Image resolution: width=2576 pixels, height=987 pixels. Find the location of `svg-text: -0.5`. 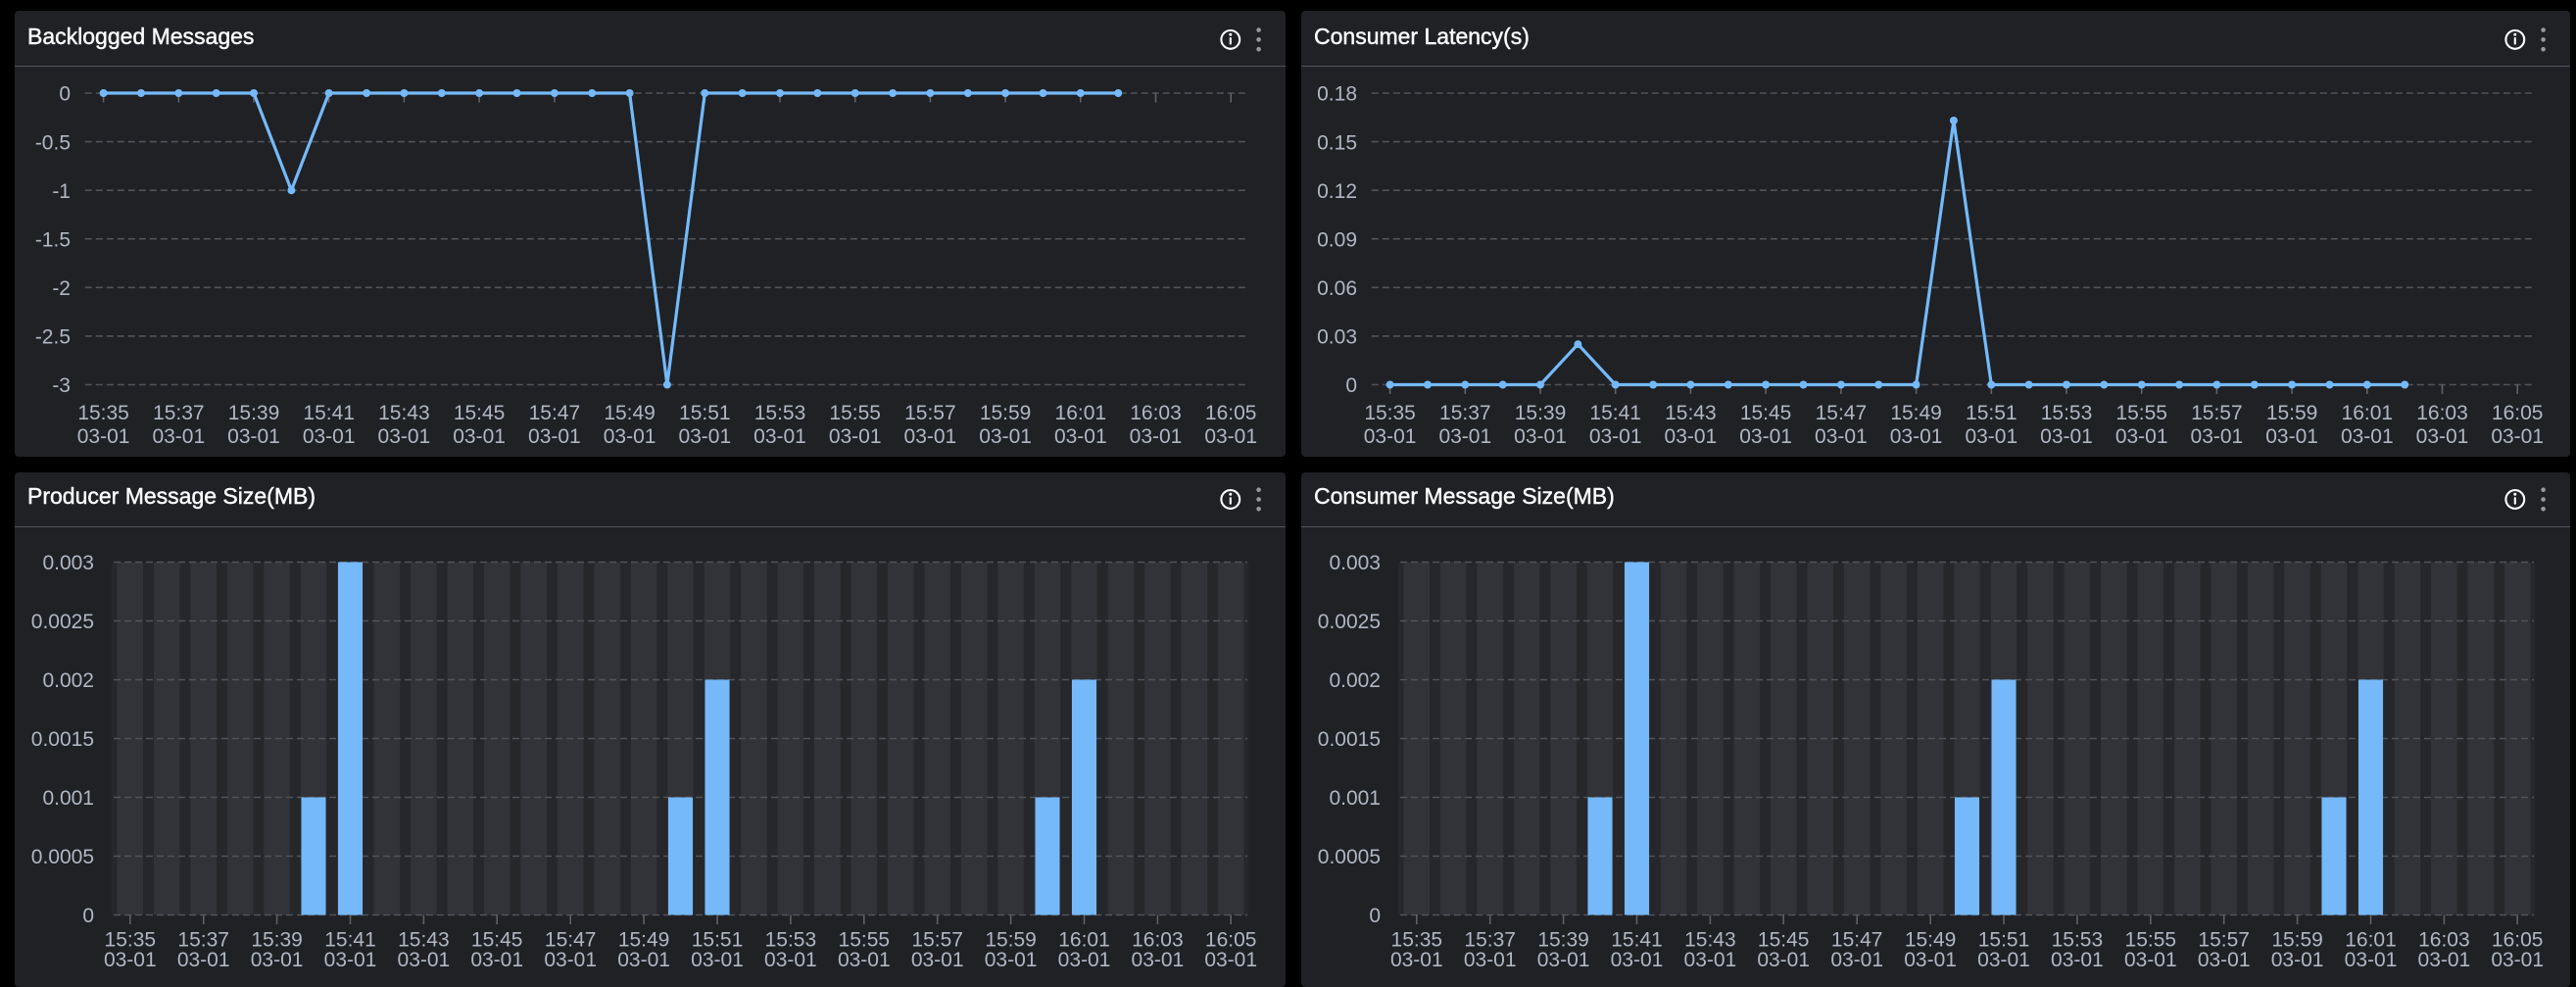

svg-text: -0.5 is located at coordinates (53, 142).